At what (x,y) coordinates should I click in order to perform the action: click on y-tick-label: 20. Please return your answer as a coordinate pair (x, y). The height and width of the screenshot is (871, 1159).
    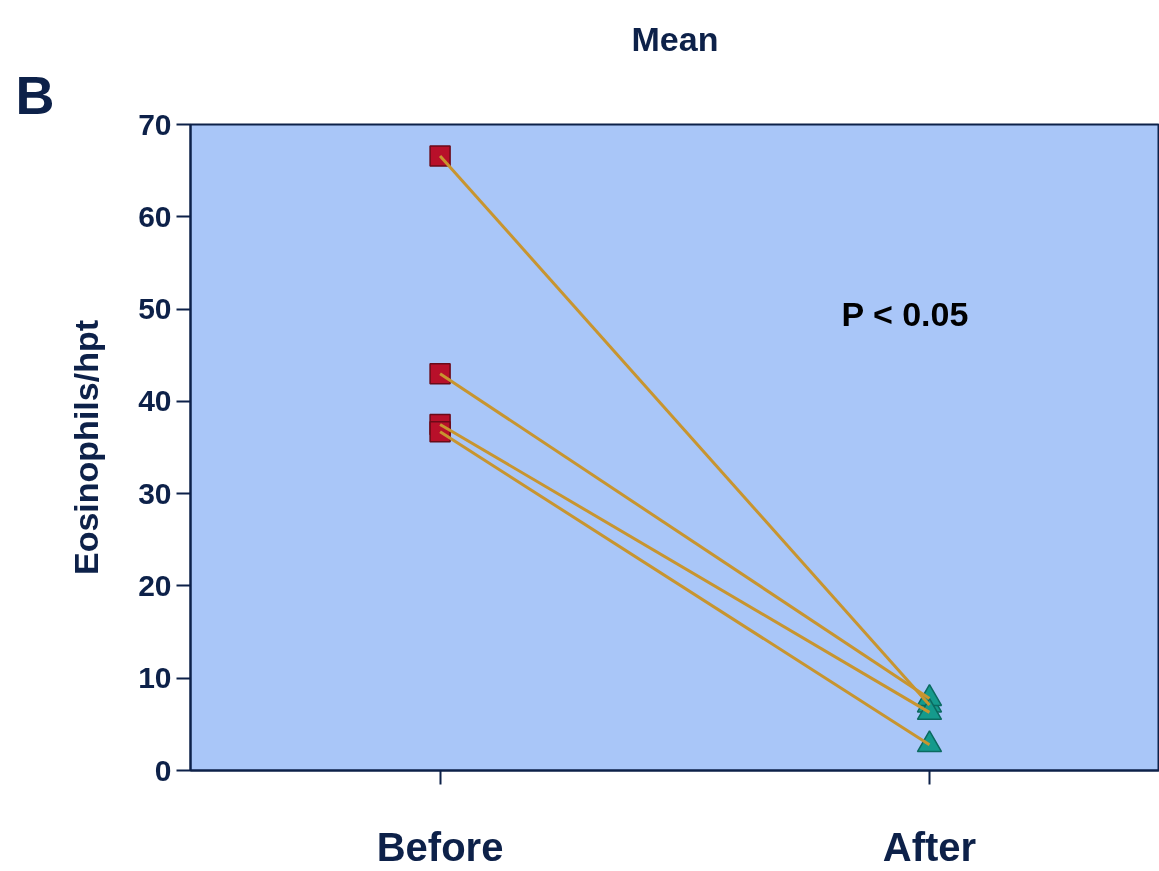
    Looking at the image, I should click on (155, 585).